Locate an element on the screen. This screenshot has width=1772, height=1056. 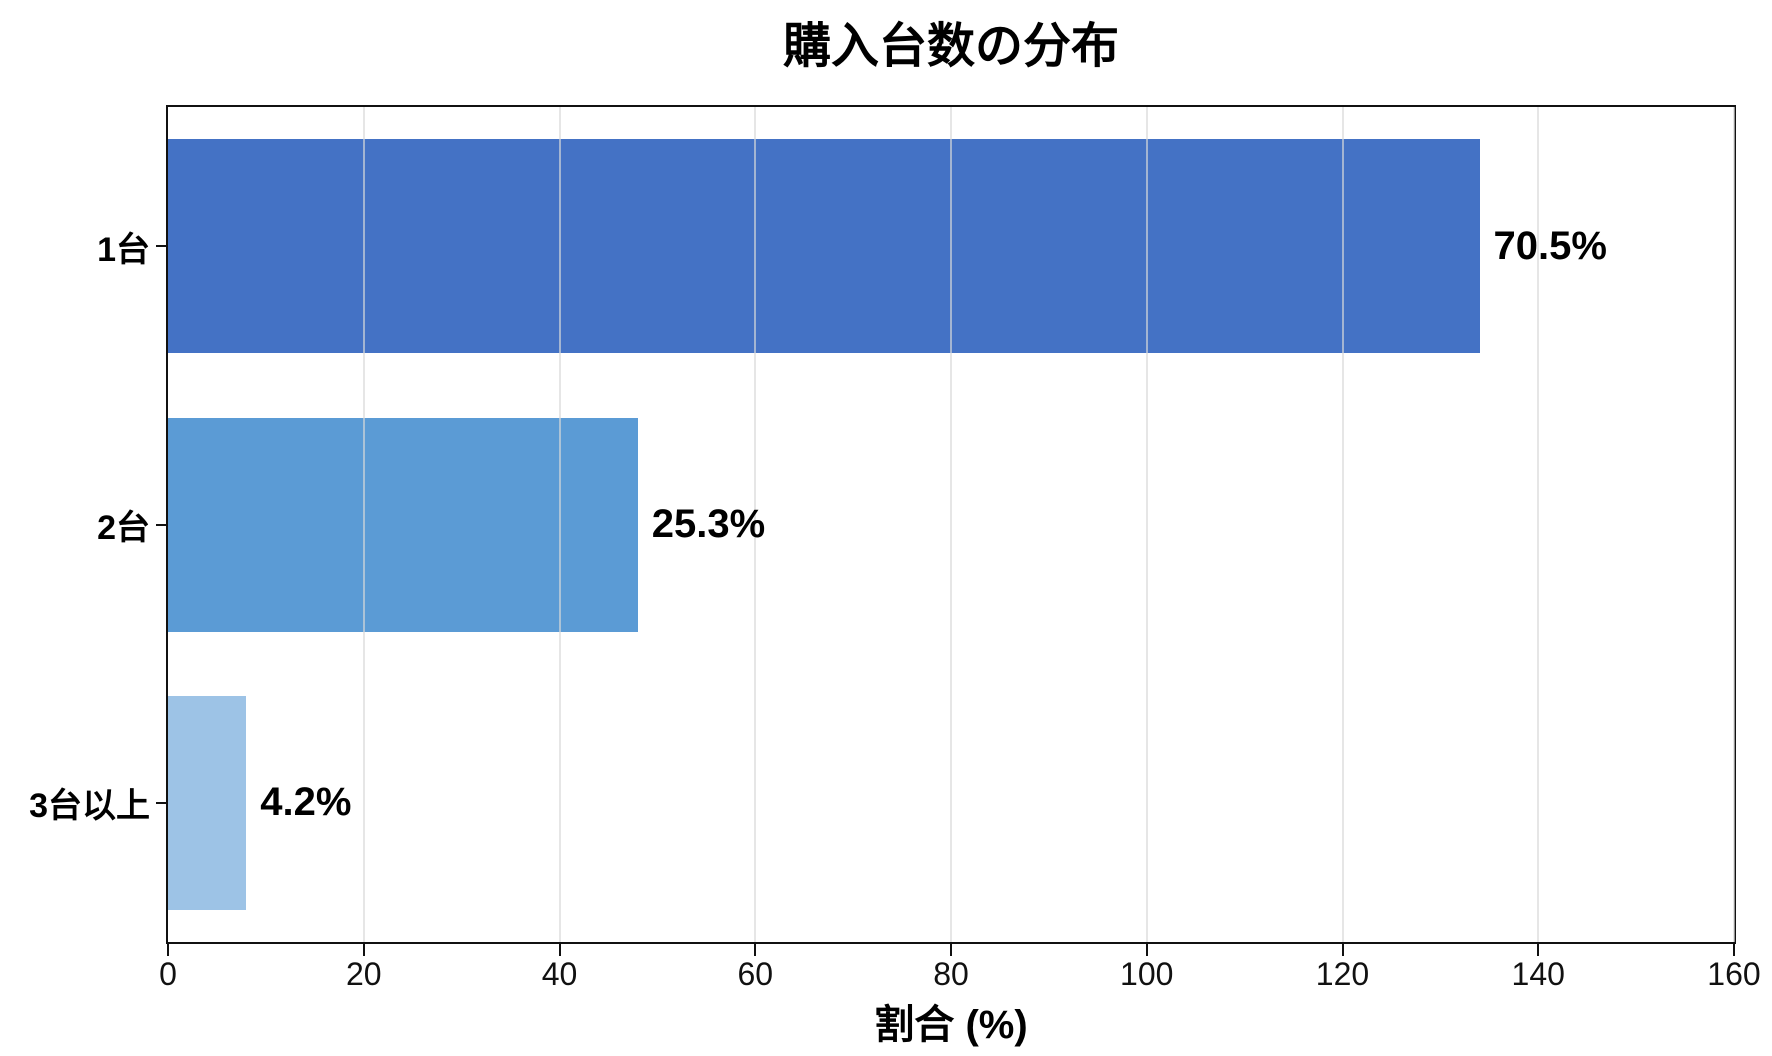
y-tick-label: 1台 is located at coordinates (123, 249).